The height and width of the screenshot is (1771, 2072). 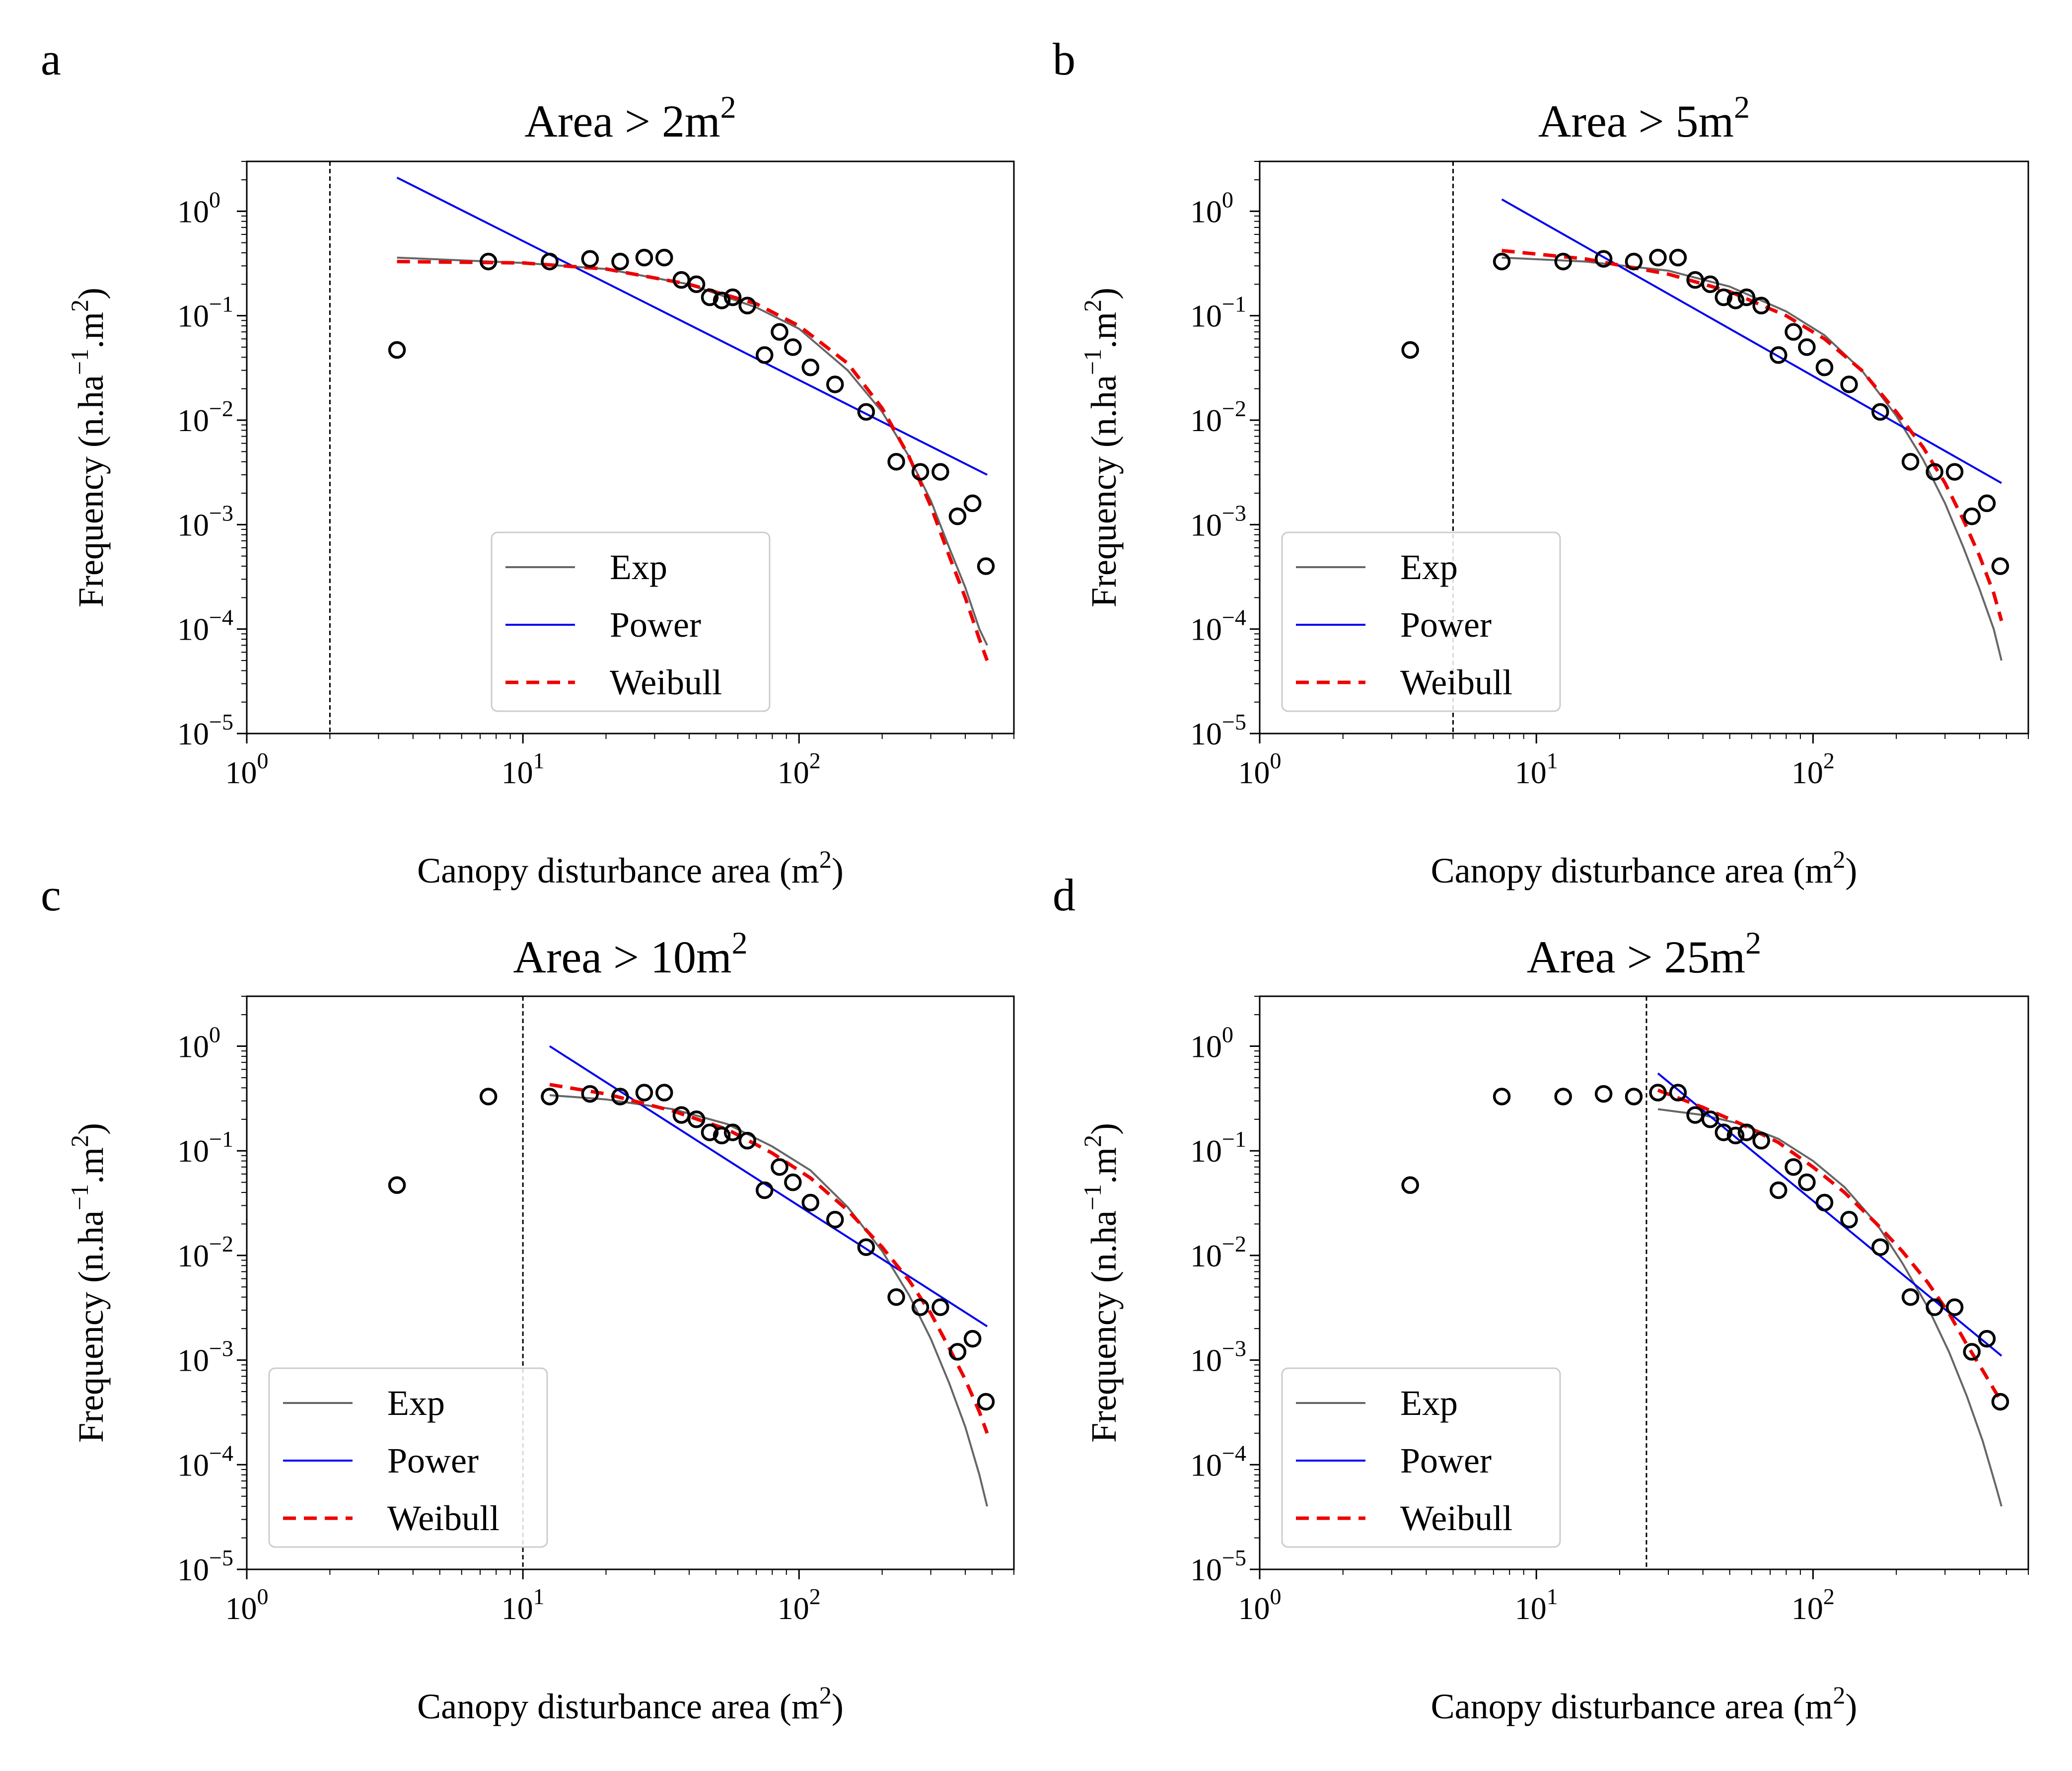 What do you see at coordinates (1064, 895) in the screenshot?
I see `panel-label: d` at bounding box center [1064, 895].